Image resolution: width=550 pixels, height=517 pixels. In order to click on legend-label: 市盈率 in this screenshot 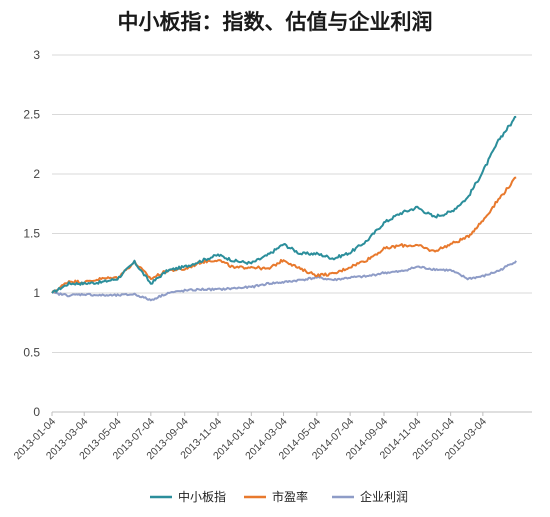, I will do `click(290, 496)`.